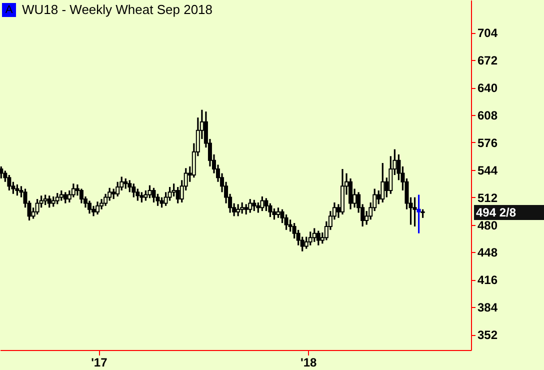 The height and width of the screenshot is (370, 544). What do you see at coordinates (488, 335) in the screenshot?
I see `y-tick-label: 352` at bounding box center [488, 335].